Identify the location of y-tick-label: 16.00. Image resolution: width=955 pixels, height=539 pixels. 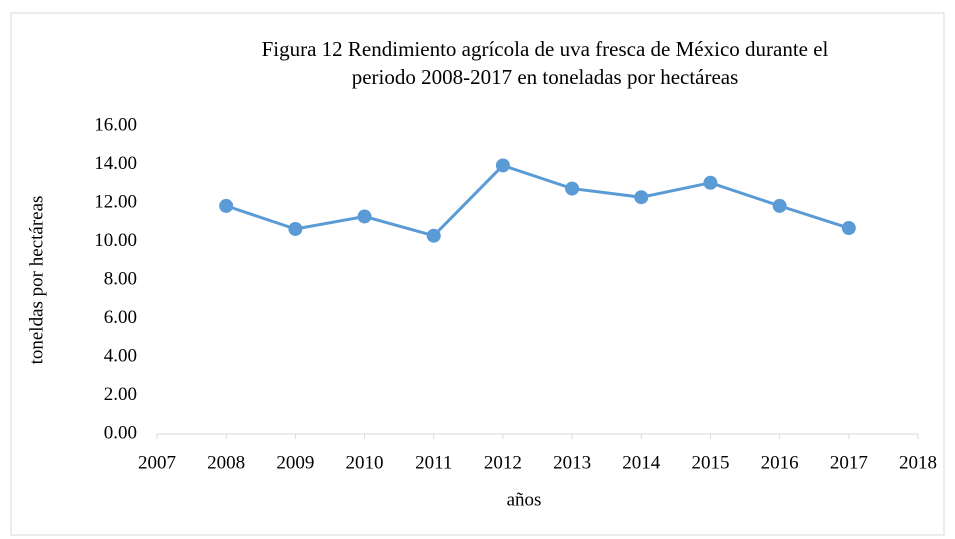
(115, 124).